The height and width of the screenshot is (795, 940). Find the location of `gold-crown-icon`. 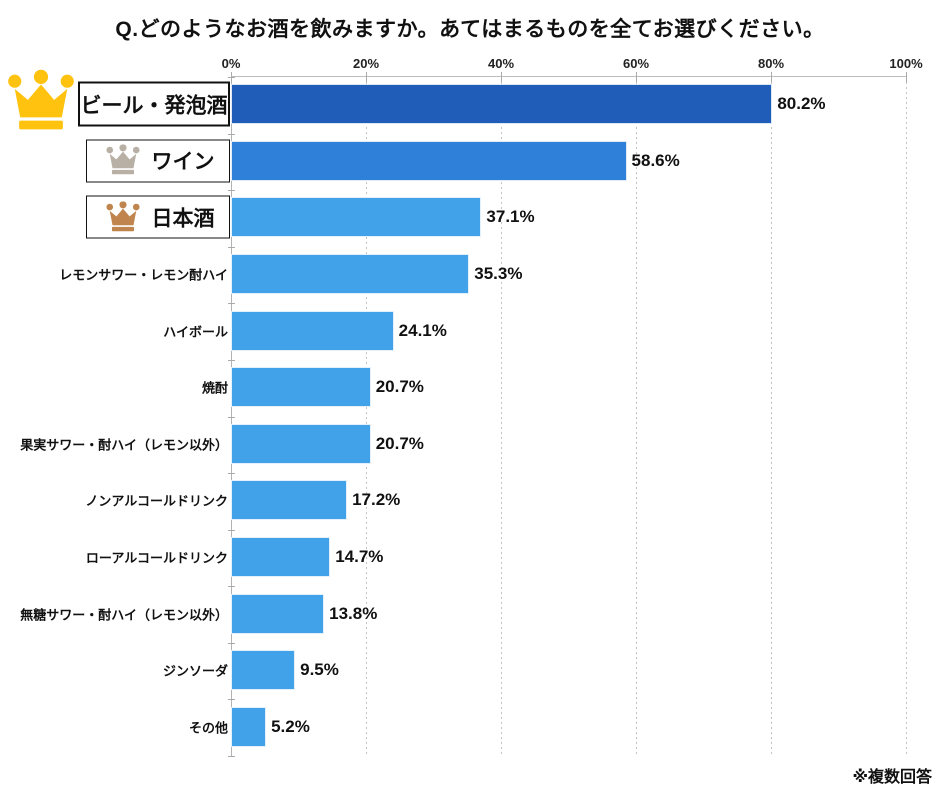

gold-crown-icon is located at coordinates (41, 100).